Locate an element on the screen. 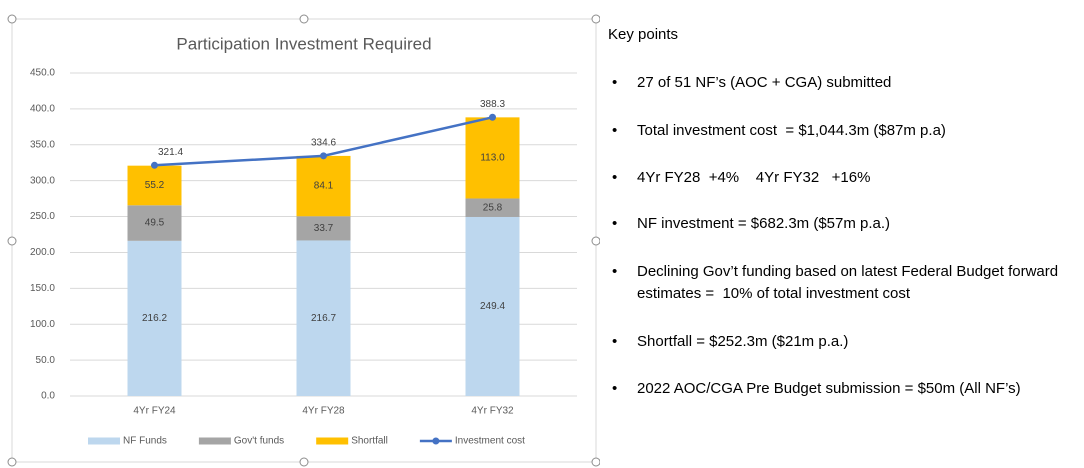 The image size is (1084, 468). data-label: 334.6 is located at coordinates (323, 142).